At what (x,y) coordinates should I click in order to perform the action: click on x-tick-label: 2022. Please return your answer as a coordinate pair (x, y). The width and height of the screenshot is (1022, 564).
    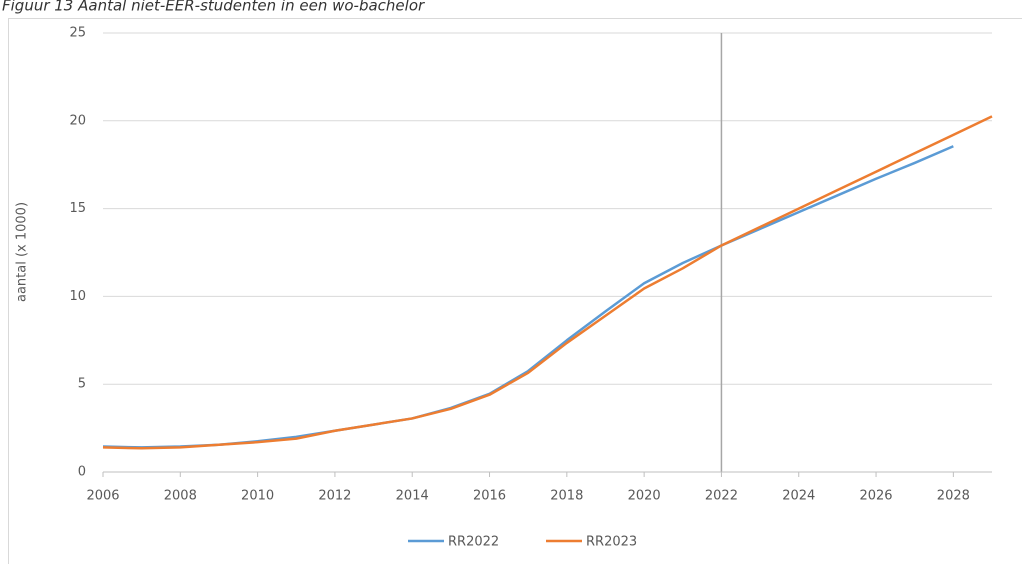
    Looking at the image, I should click on (721, 496).